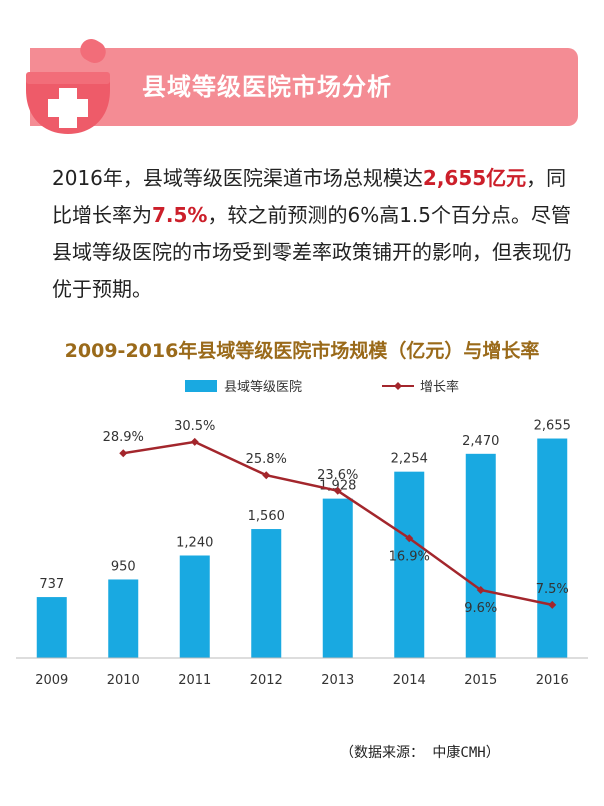  Describe the element at coordinates (51, 584) in the screenshot. I see `bar-value-label: 737` at that location.